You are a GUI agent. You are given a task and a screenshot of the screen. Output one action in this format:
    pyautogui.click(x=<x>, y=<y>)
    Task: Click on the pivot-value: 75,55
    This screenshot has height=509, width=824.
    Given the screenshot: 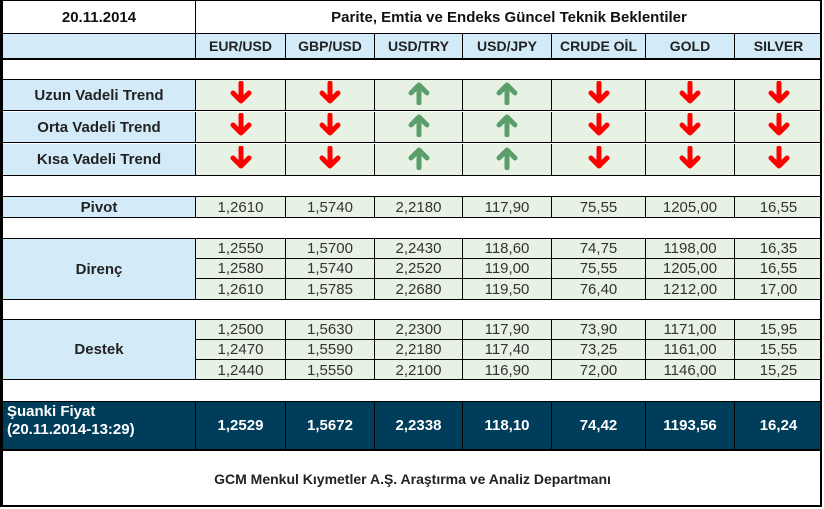 What is the action you would take?
    pyautogui.click(x=599, y=207)
    